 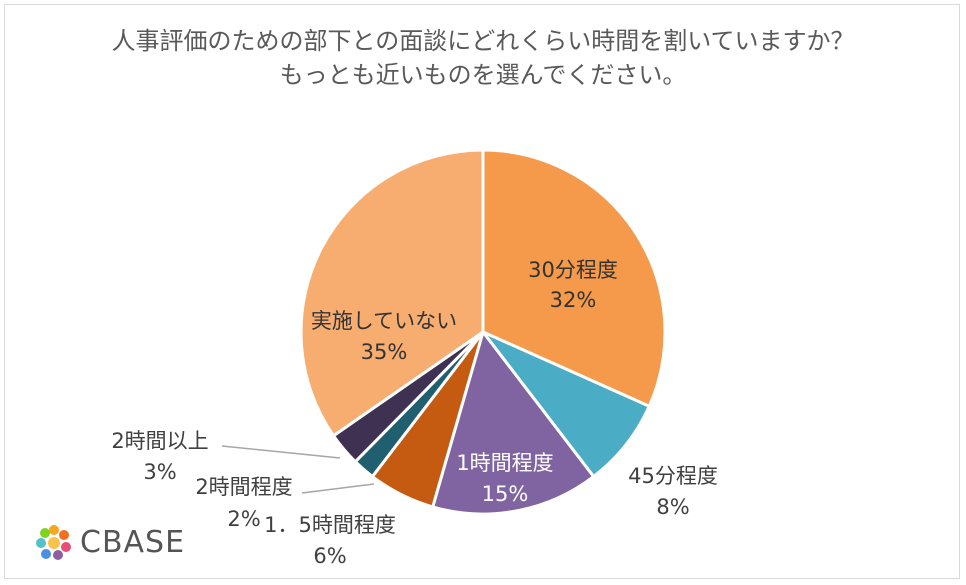 I want to click on leader-lines, so click(x=298, y=469).